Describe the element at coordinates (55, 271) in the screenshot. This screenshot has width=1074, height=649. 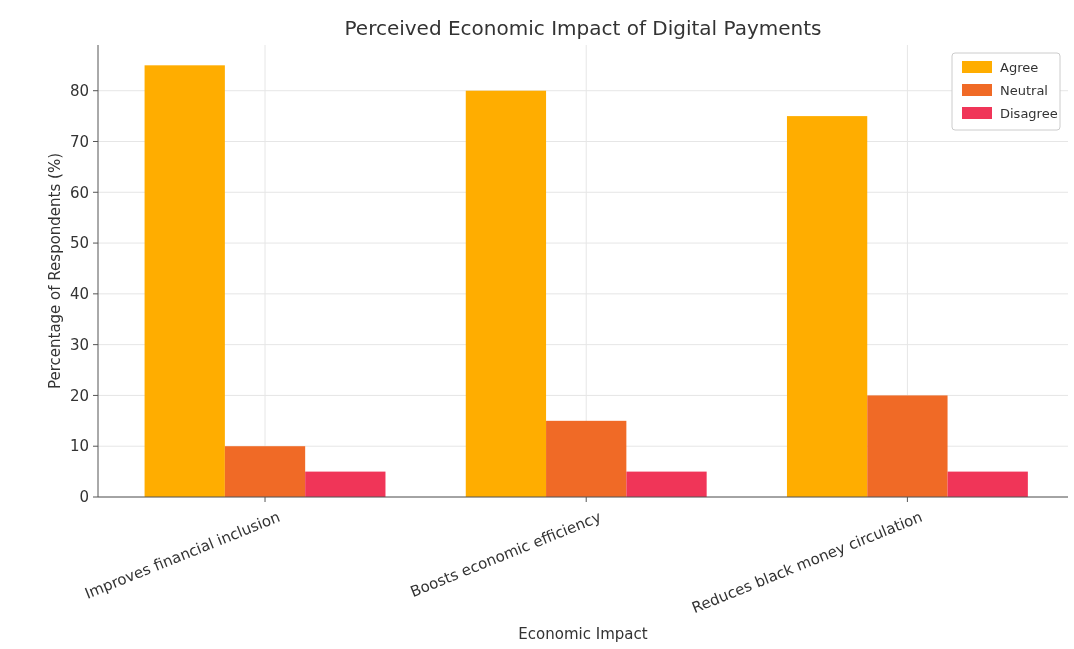
I see `y-axis-title: Percentage of Respondents (%)` at that location.